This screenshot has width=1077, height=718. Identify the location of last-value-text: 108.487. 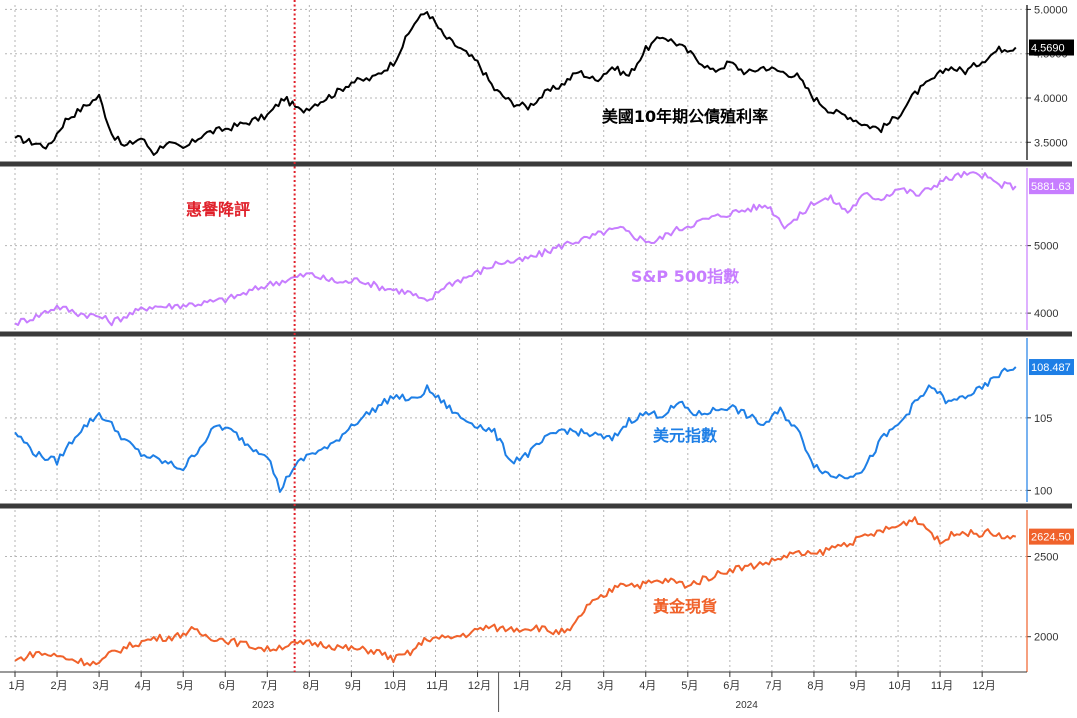
(1051, 368).